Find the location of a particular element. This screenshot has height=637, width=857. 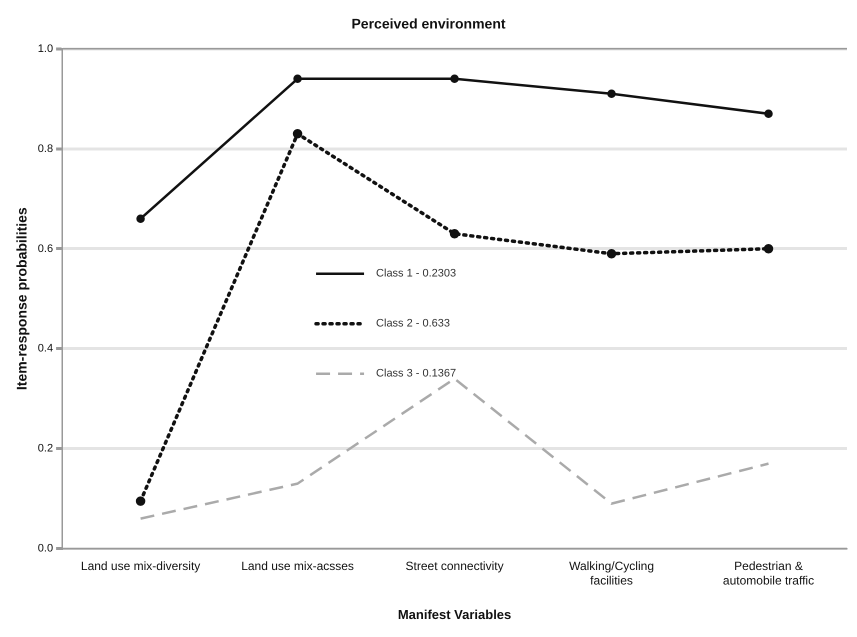

y-axis-title: Item-response probabilities is located at coordinates (21, 298).